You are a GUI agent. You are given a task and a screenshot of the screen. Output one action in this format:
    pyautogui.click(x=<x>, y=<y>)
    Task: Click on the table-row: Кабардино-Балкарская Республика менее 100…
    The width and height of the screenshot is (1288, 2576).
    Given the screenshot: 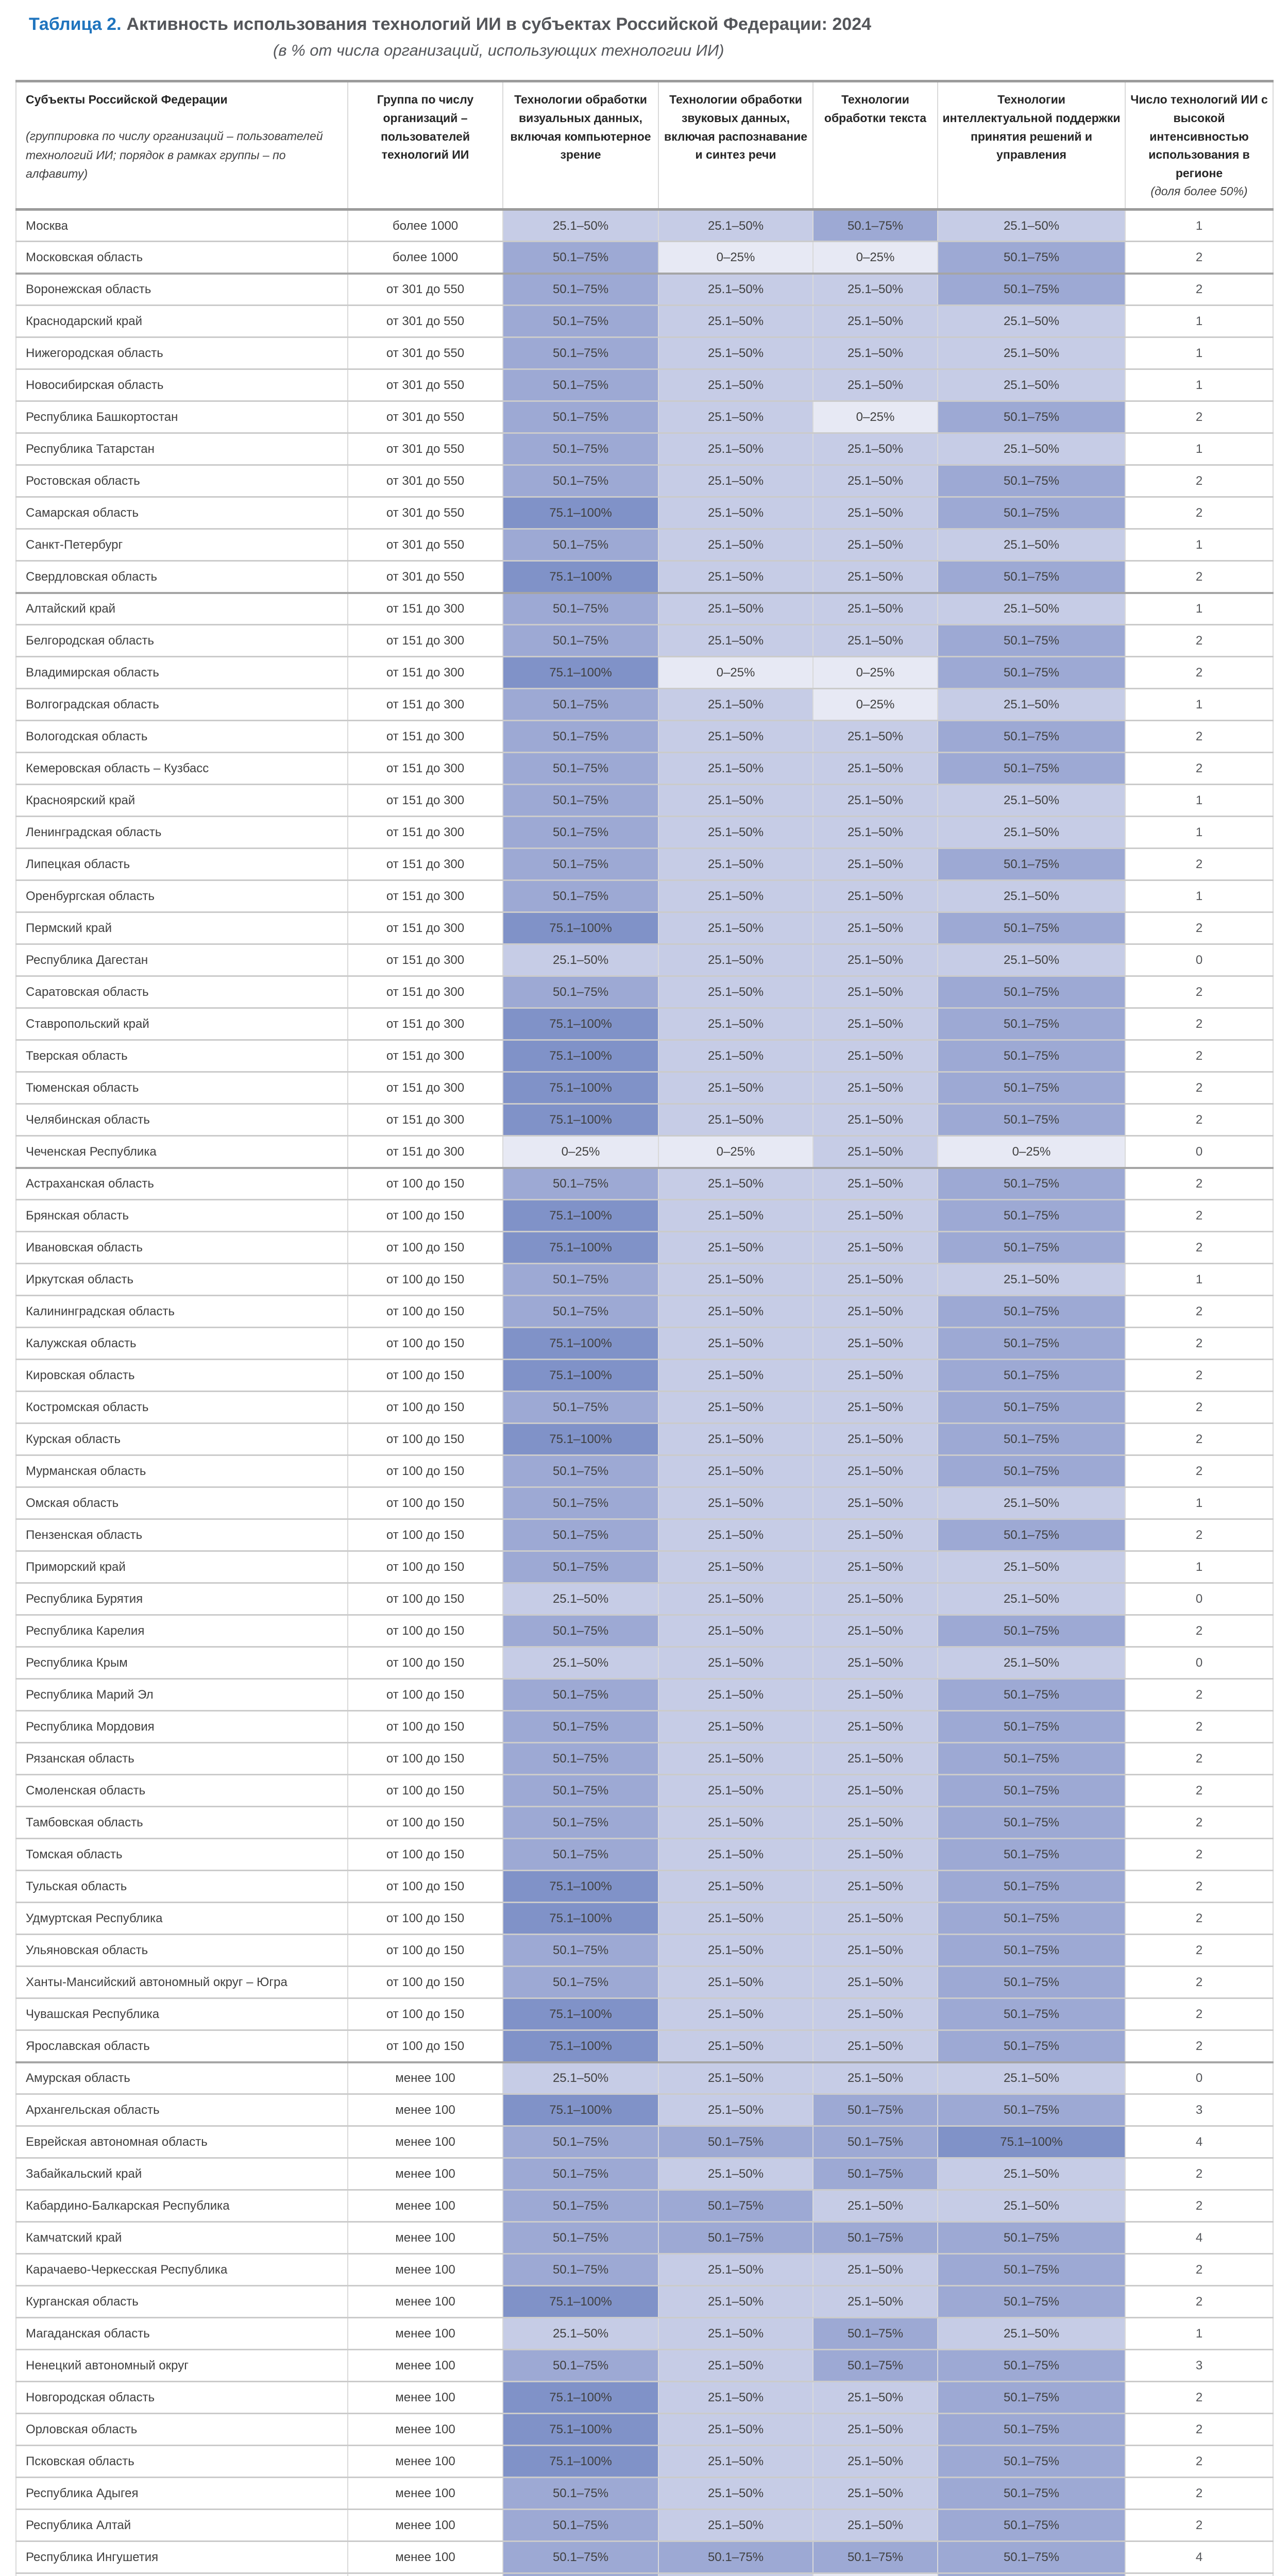 What is the action you would take?
    pyautogui.click(x=644, y=2205)
    